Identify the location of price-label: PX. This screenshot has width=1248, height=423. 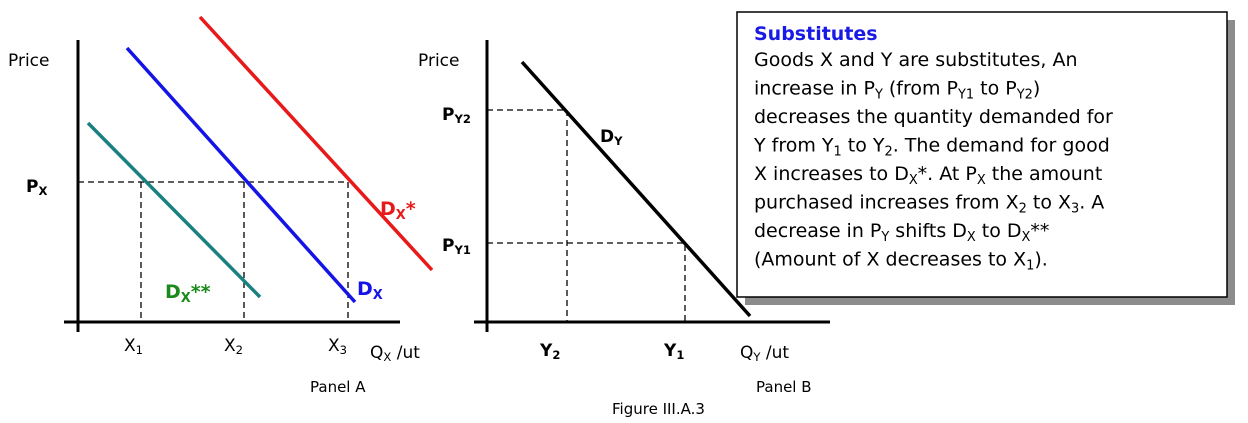
(36, 187).